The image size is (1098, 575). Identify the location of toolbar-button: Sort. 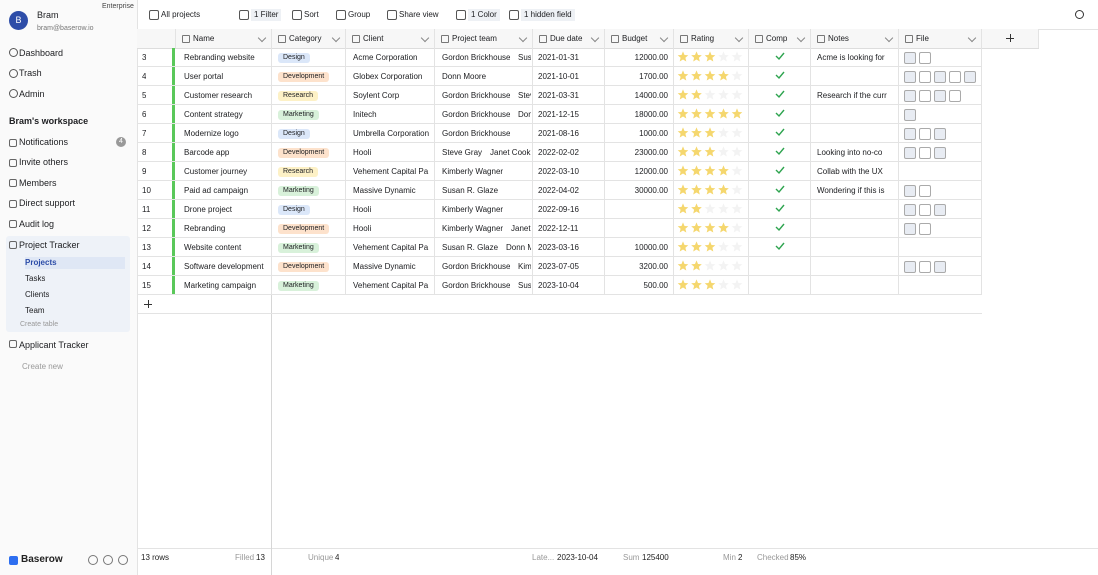
(311, 14).